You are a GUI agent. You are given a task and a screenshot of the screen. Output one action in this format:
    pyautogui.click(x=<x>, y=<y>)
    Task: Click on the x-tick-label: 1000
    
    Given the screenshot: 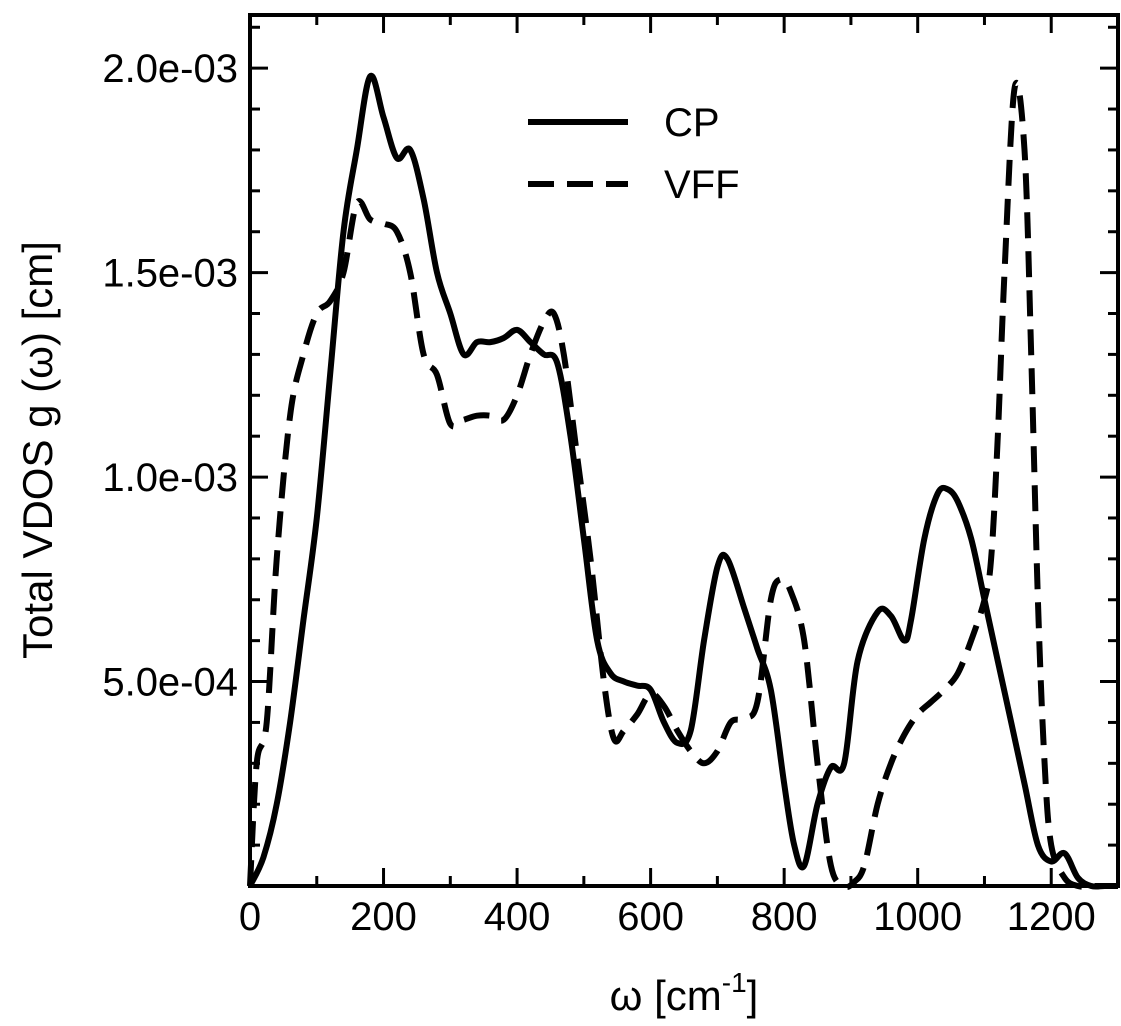 What is the action you would take?
    pyautogui.click(x=917, y=917)
    